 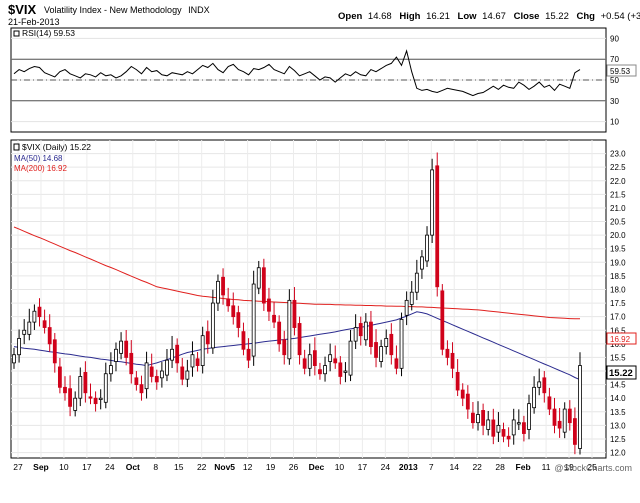 I want to click on low-label: Low, so click(x=468, y=16).